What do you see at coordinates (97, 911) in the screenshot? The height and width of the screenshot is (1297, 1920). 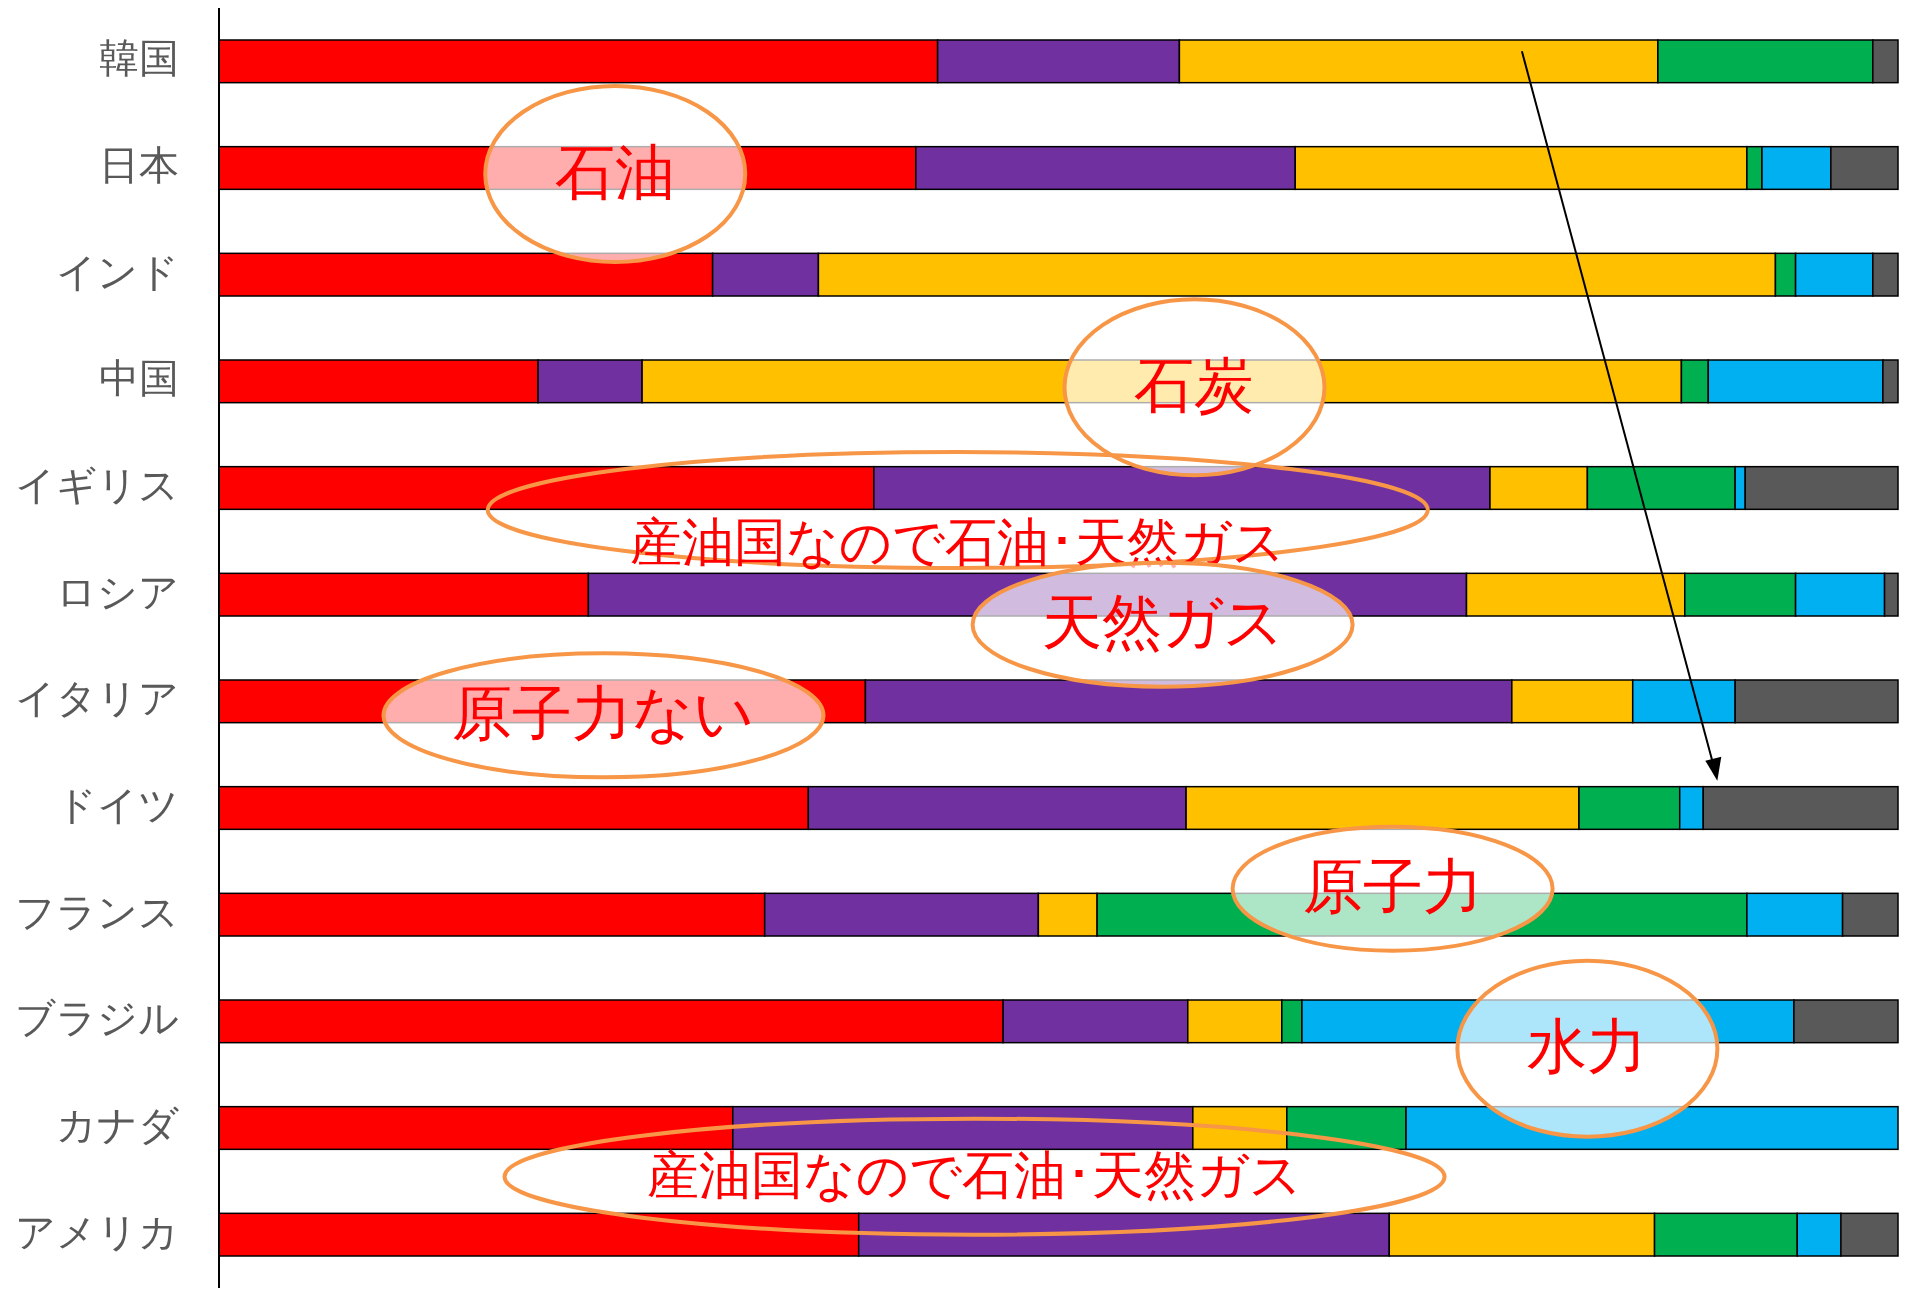 I see `y-tick-label: フランス` at bounding box center [97, 911].